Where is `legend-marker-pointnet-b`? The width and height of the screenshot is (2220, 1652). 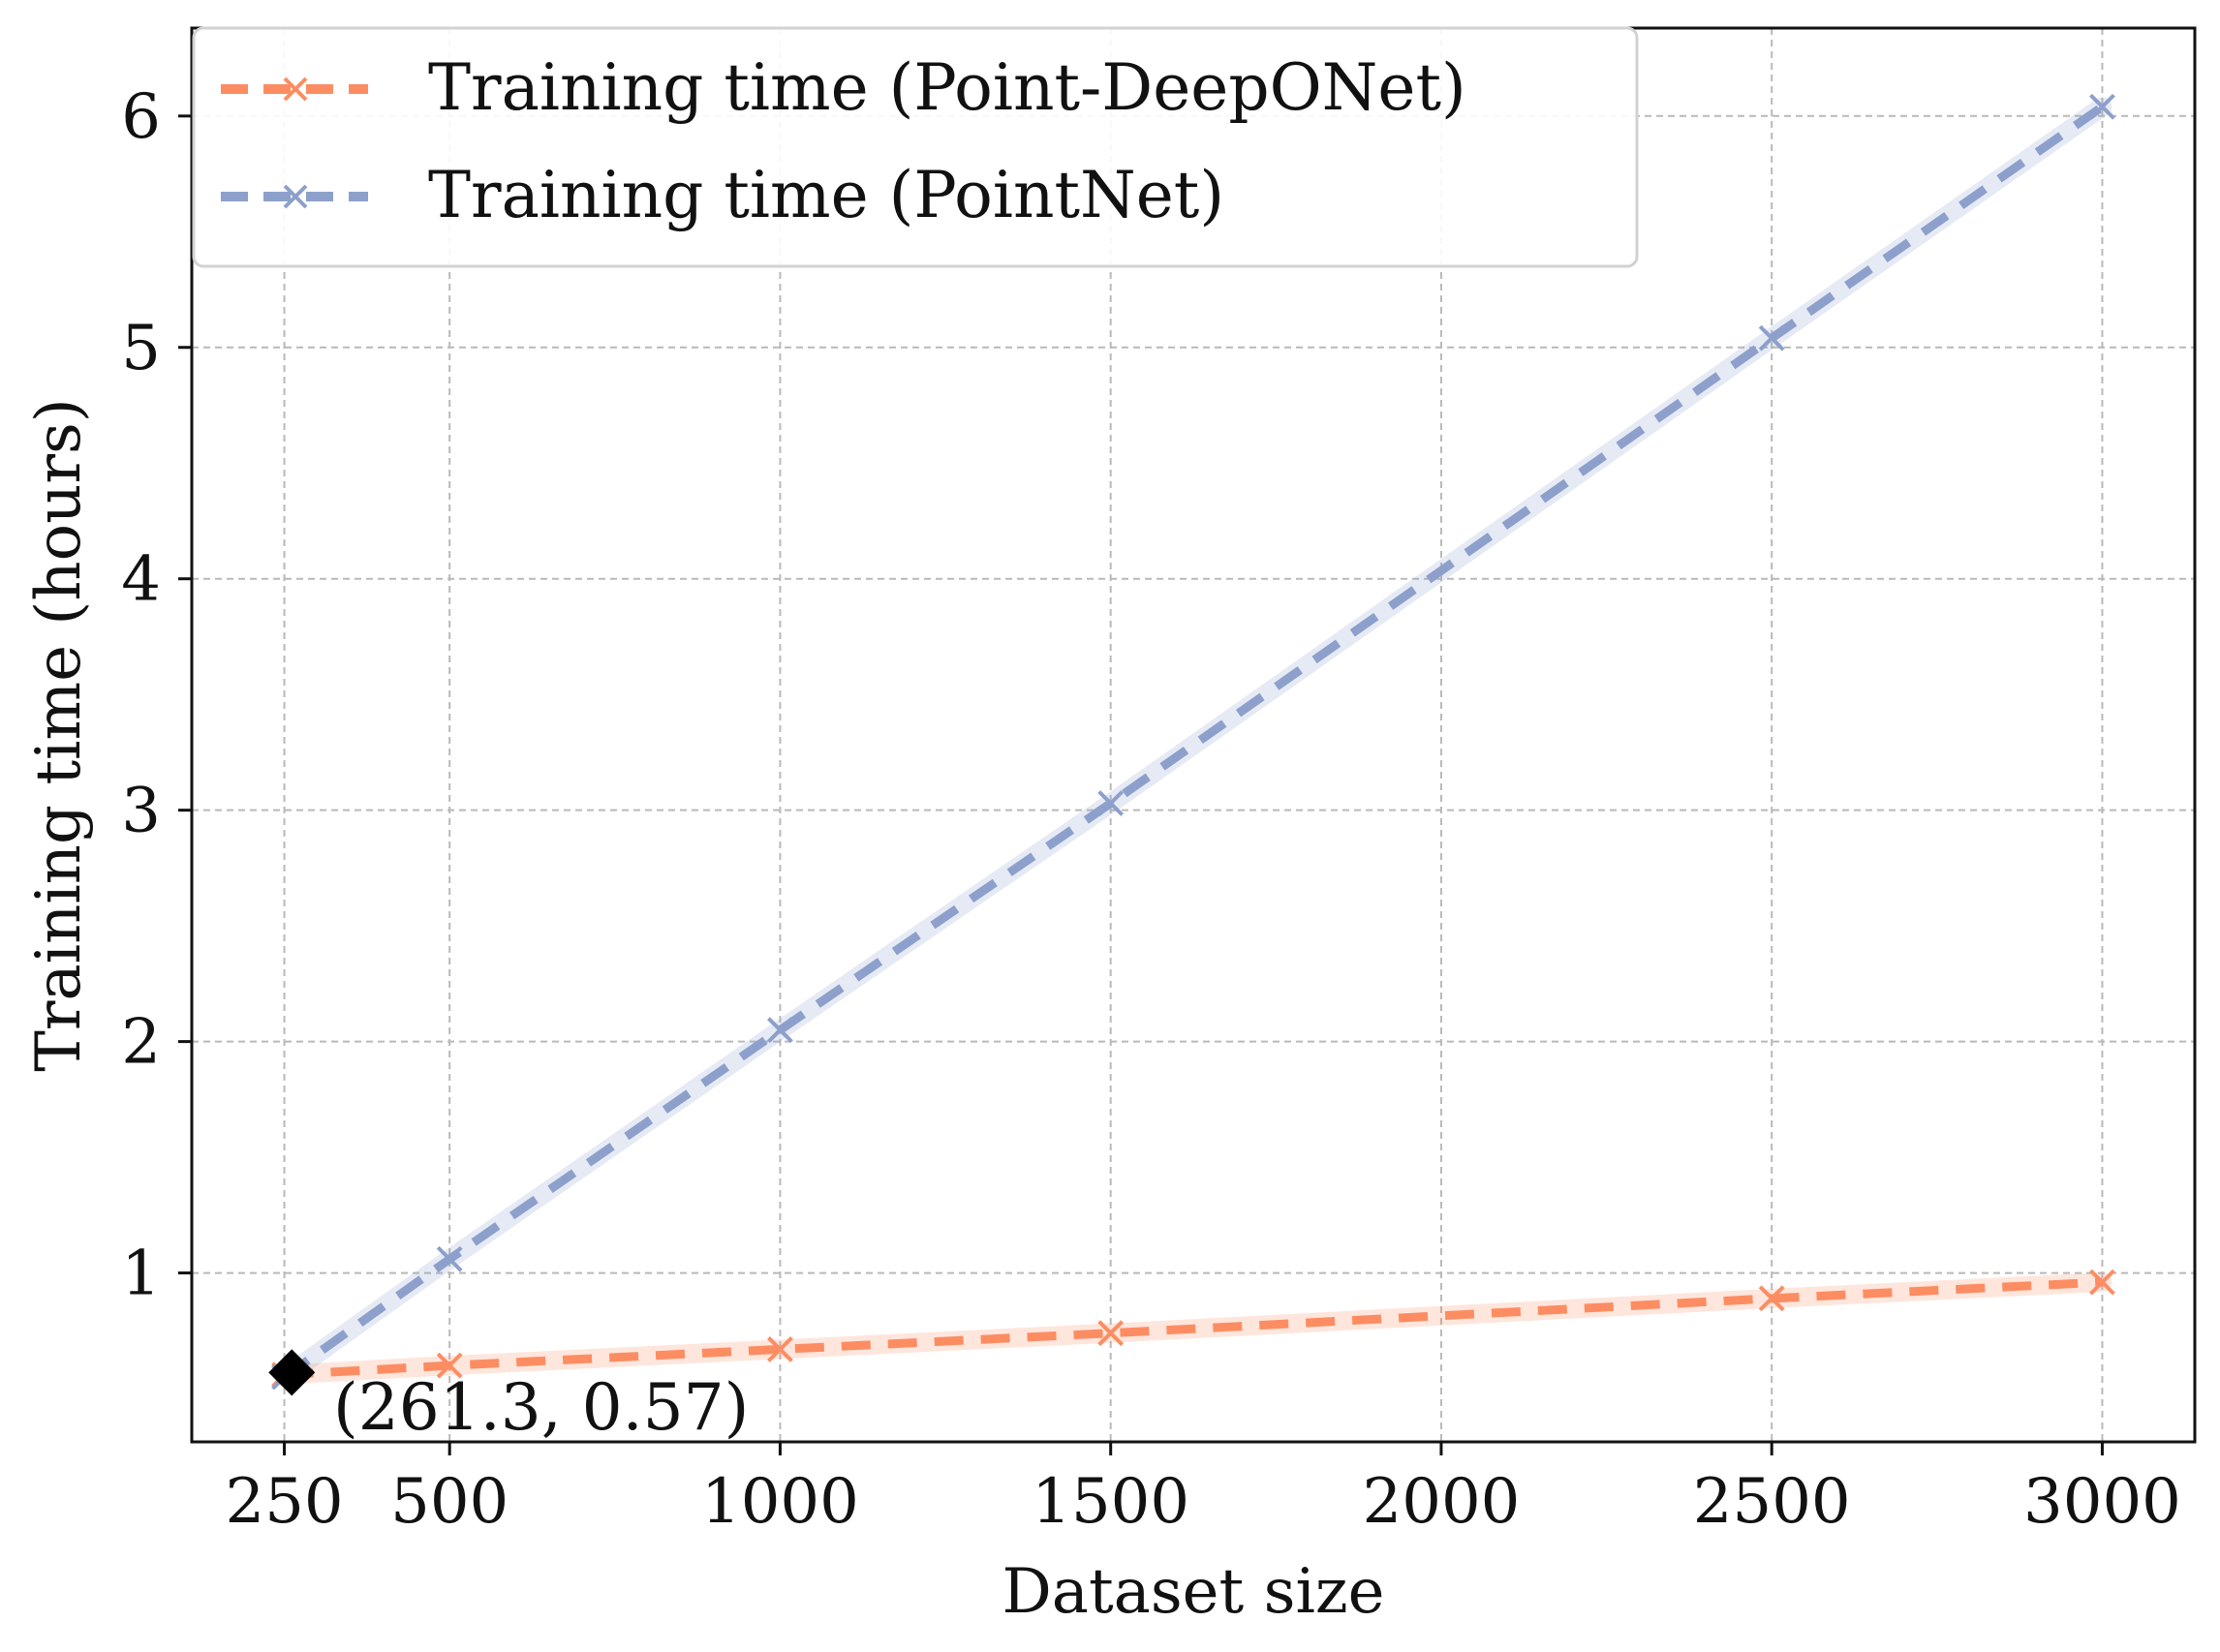
legend-marker-pointnet-b is located at coordinates (295, 196).